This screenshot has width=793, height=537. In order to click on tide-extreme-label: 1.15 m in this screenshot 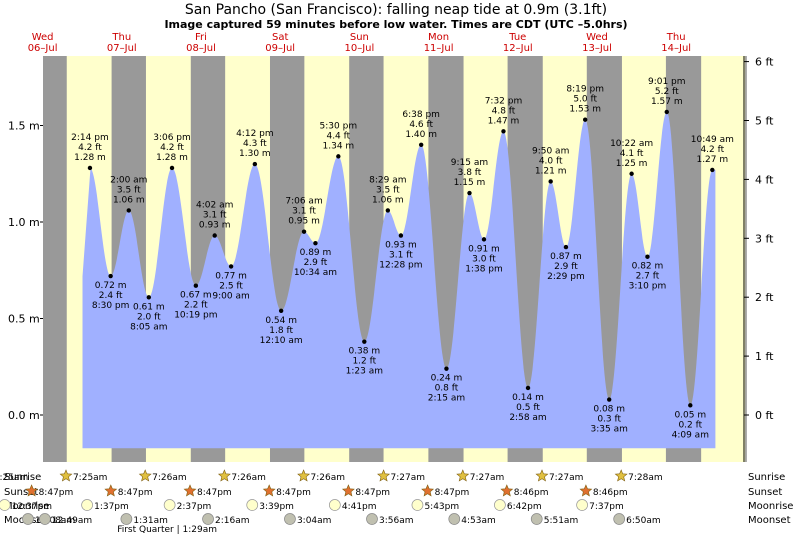, I will do `click(470, 183)`.